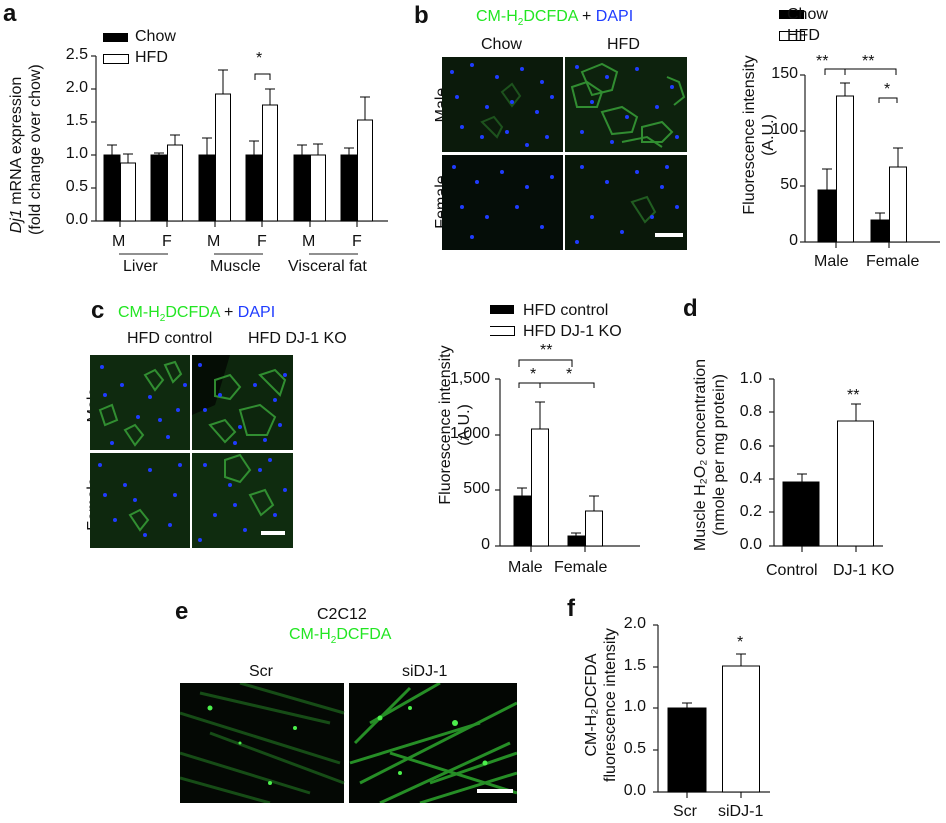 This screenshot has height=823, width=946. Describe the element at coordinates (591, 705) in the screenshot. I see `ylabel: CM-H₂DCFDA` at that location.